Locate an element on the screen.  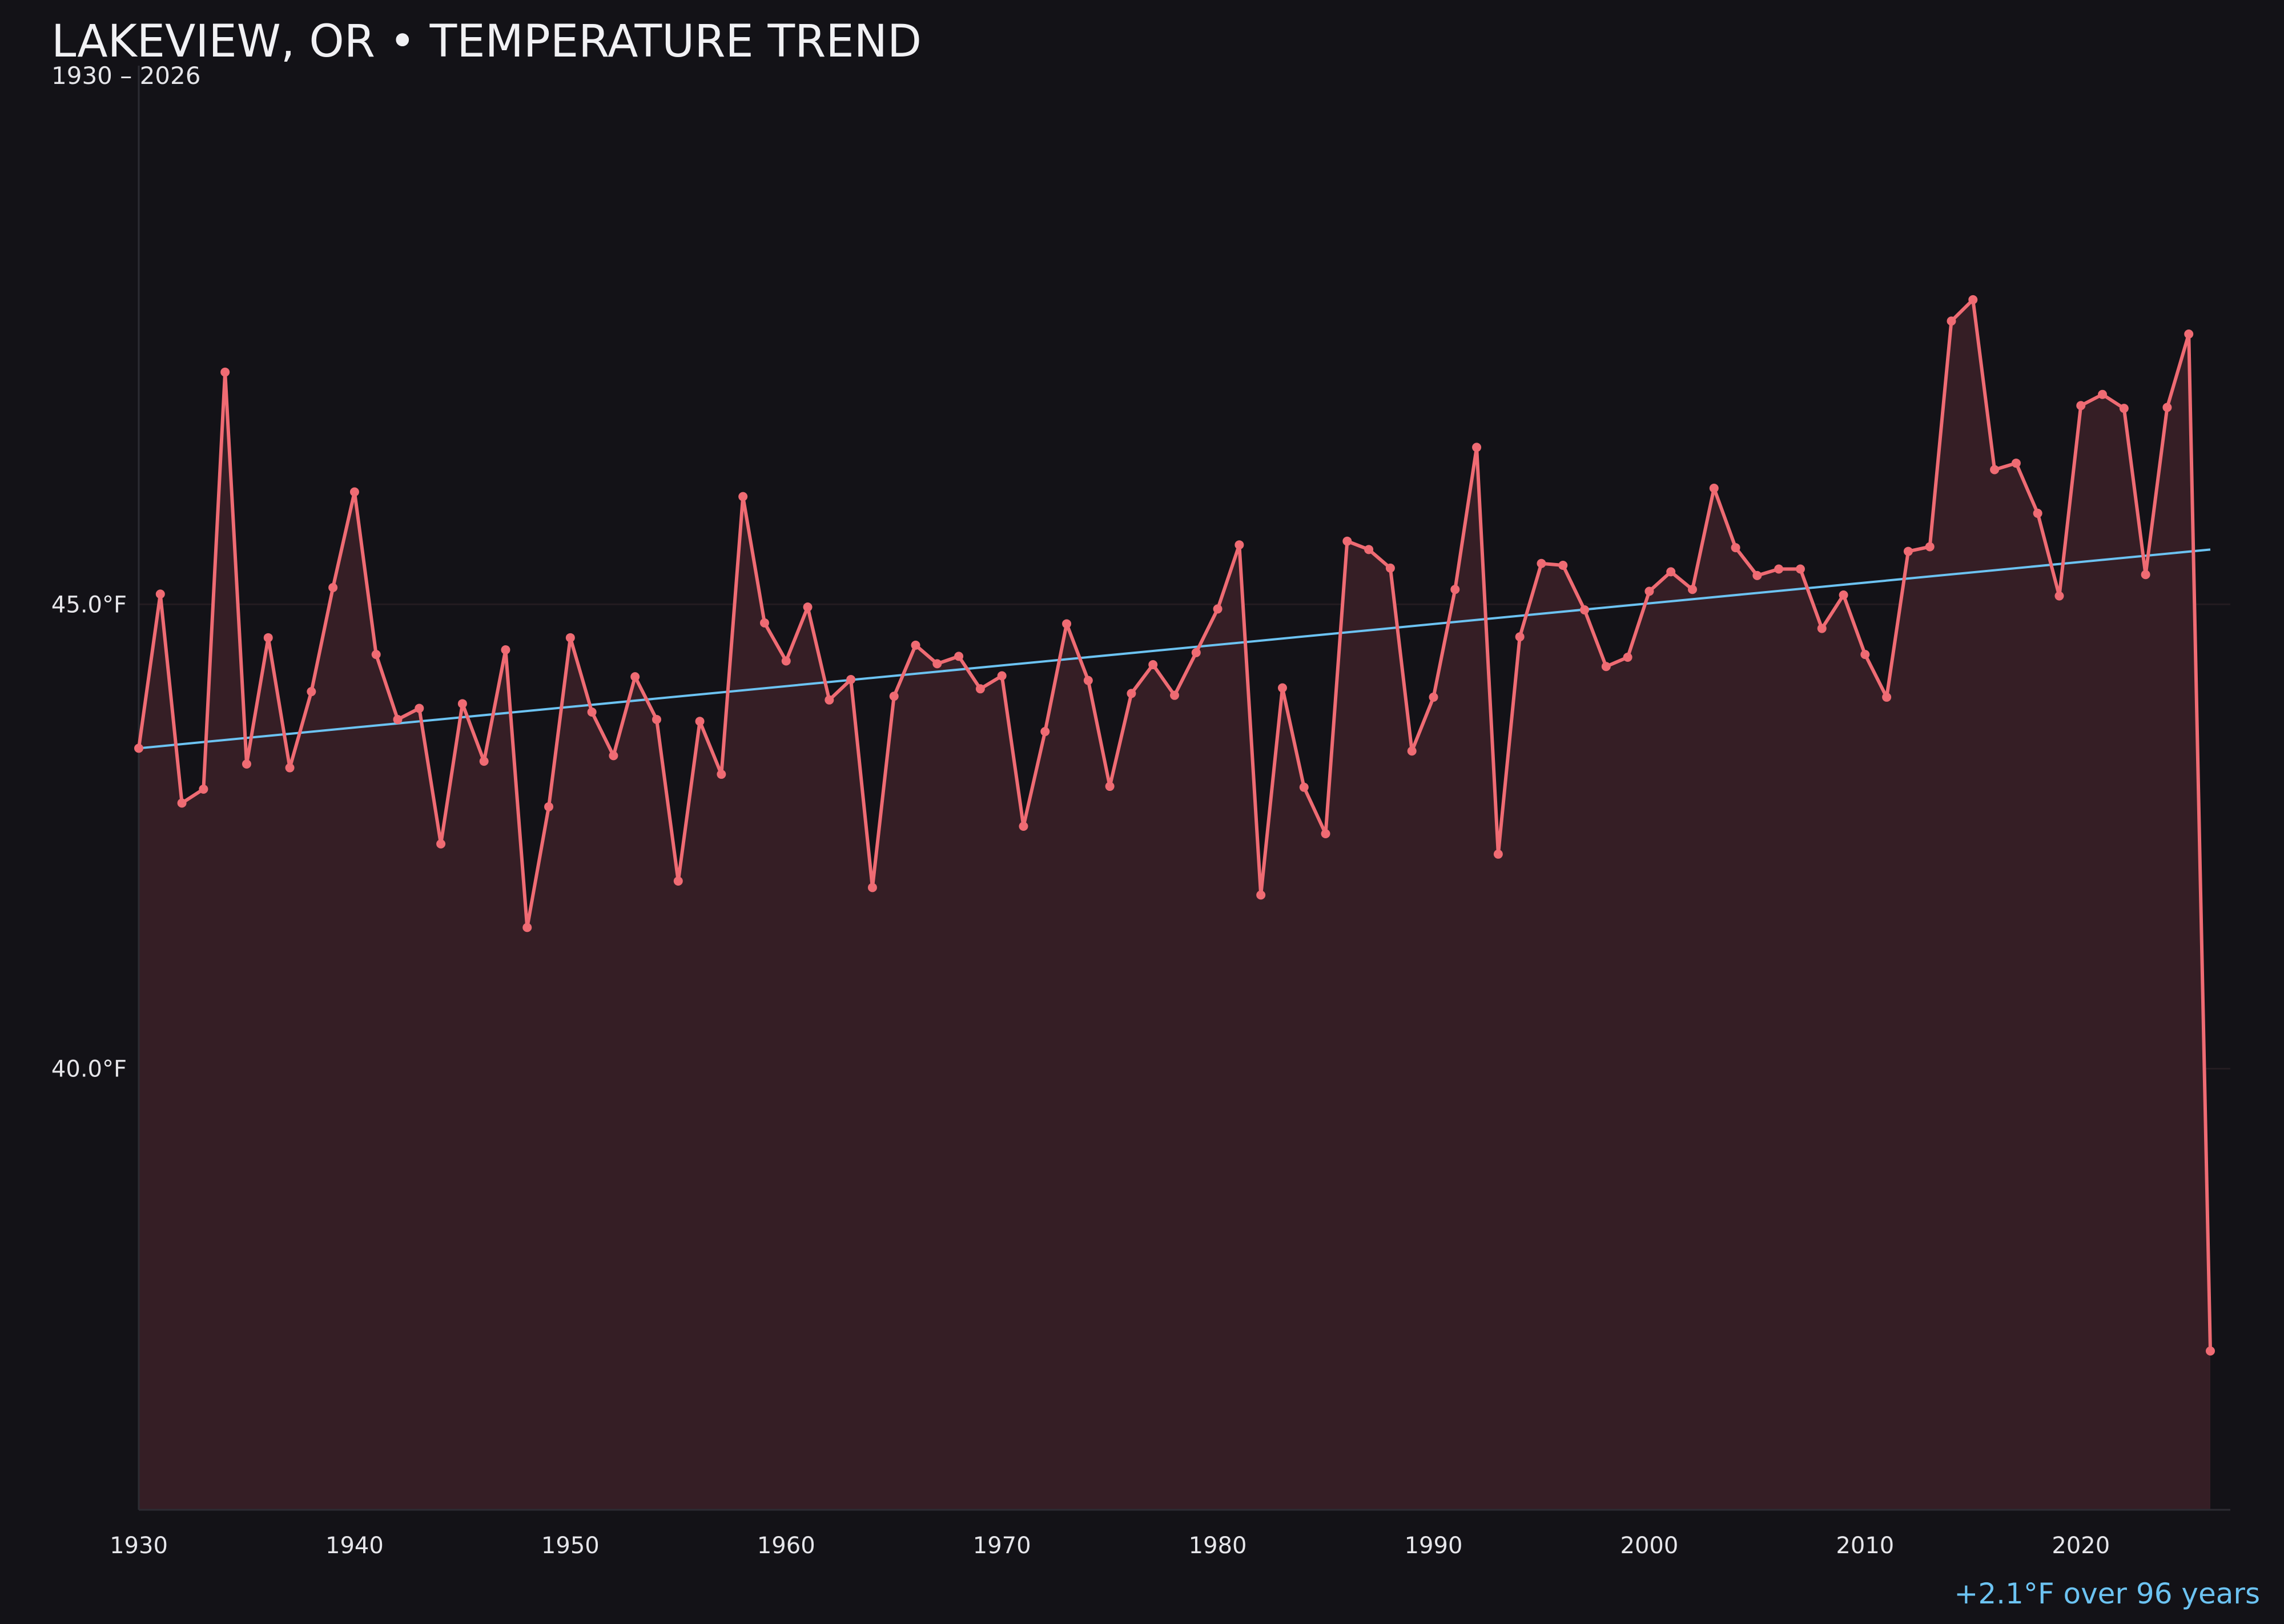
data-point-1989 is located at coordinates (1412, 751).